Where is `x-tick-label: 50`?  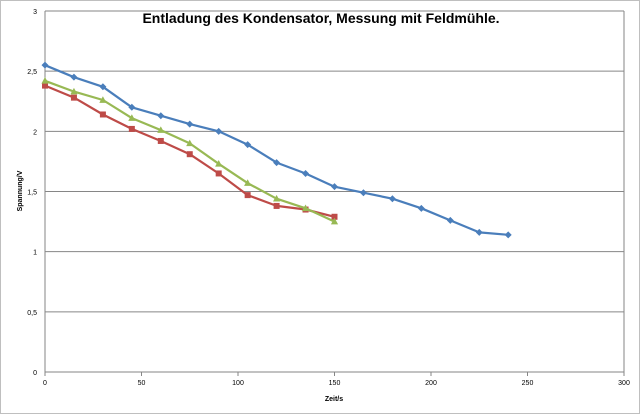
x-tick-label: 50 is located at coordinates (142, 383).